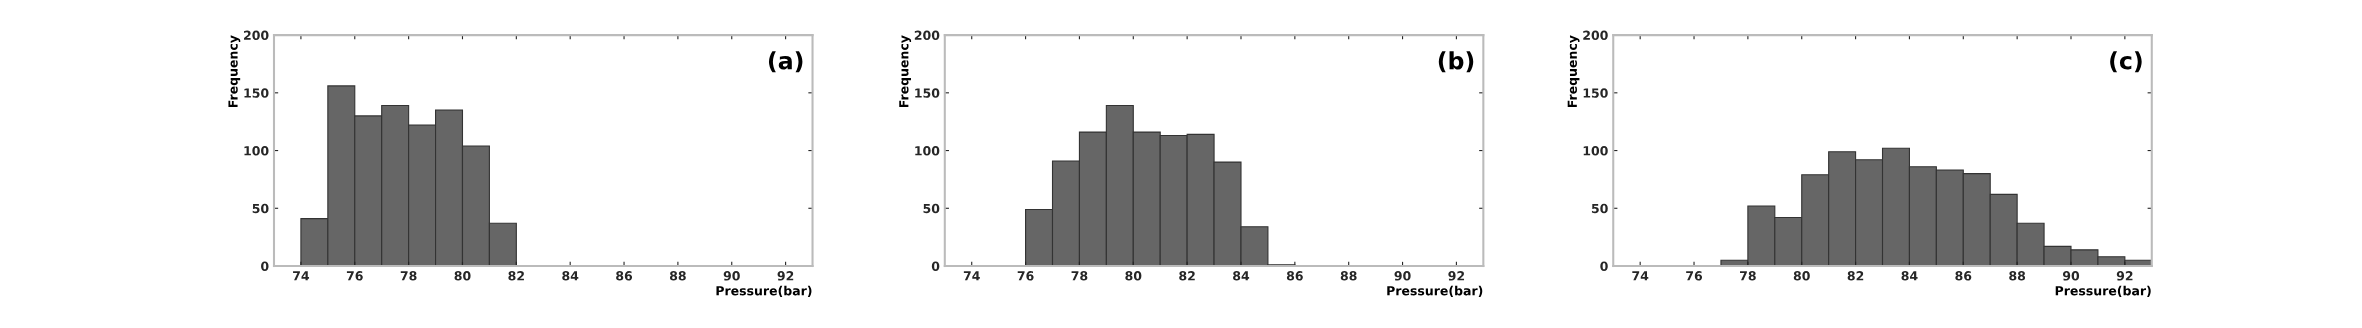 The image size is (2362, 328). What do you see at coordinates (1456, 62) in the screenshot?
I see `annotation: (b)` at bounding box center [1456, 62].